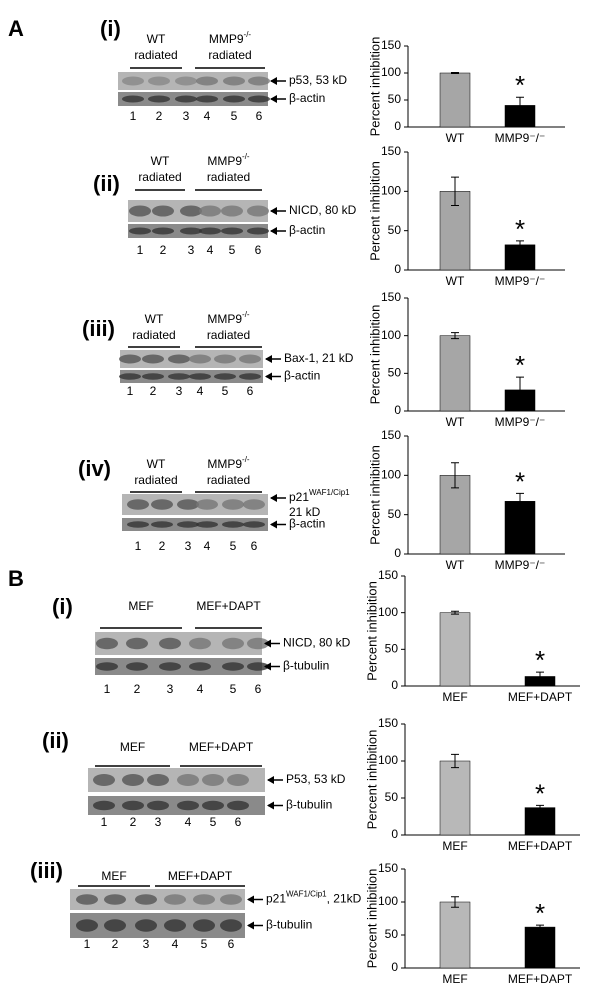 The height and width of the screenshot is (990, 604). I want to click on label-sup: -/-, so click(246, 156).